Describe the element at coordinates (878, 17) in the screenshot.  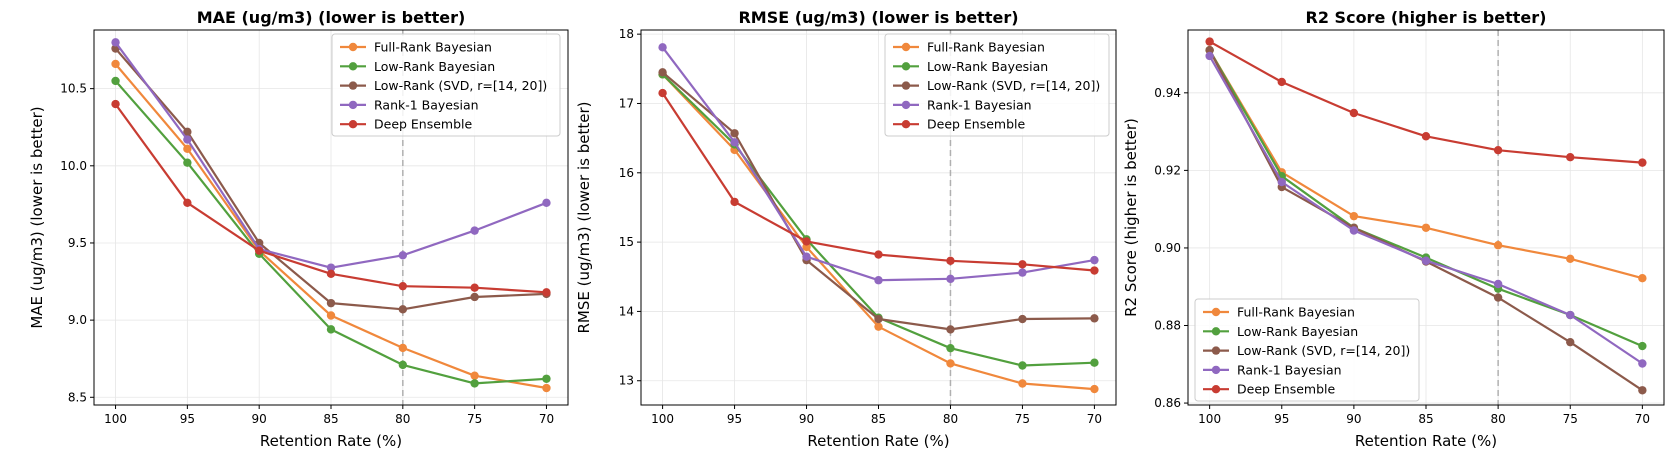
I see `chart-title: RMSE (ug/m3) (lower is better)` at that location.